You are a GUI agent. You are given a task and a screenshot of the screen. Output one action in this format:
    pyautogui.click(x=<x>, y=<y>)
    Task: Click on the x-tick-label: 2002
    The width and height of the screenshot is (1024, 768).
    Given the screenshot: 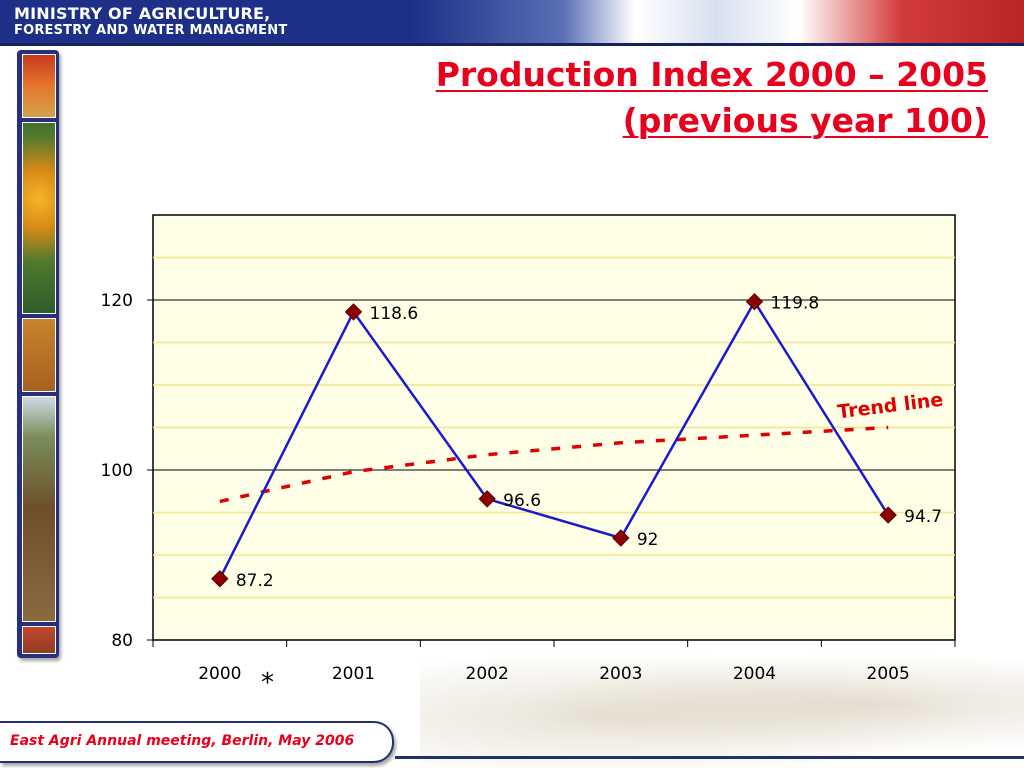 What is the action you would take?
    pyautogui.click(x=487, y=674)
    